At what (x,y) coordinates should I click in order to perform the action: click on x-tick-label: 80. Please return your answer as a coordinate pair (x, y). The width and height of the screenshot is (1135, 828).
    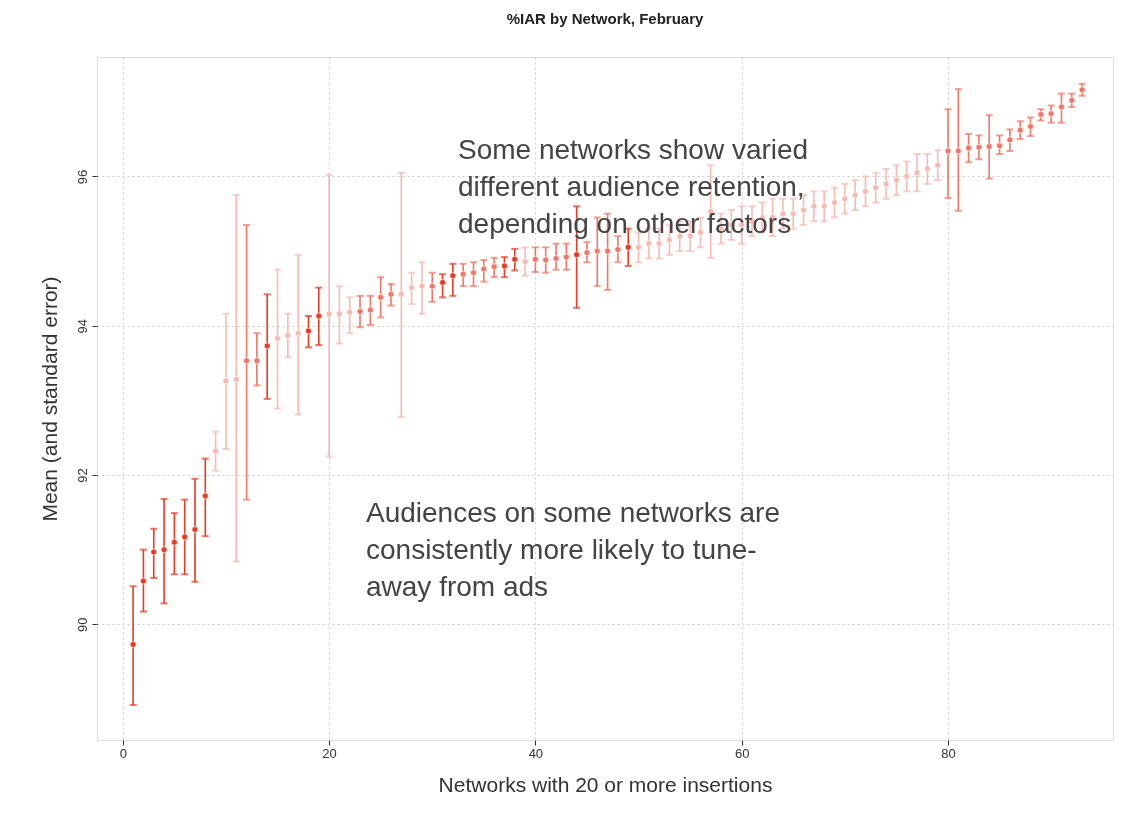
    Looking at the image, I should click on (948, 753).